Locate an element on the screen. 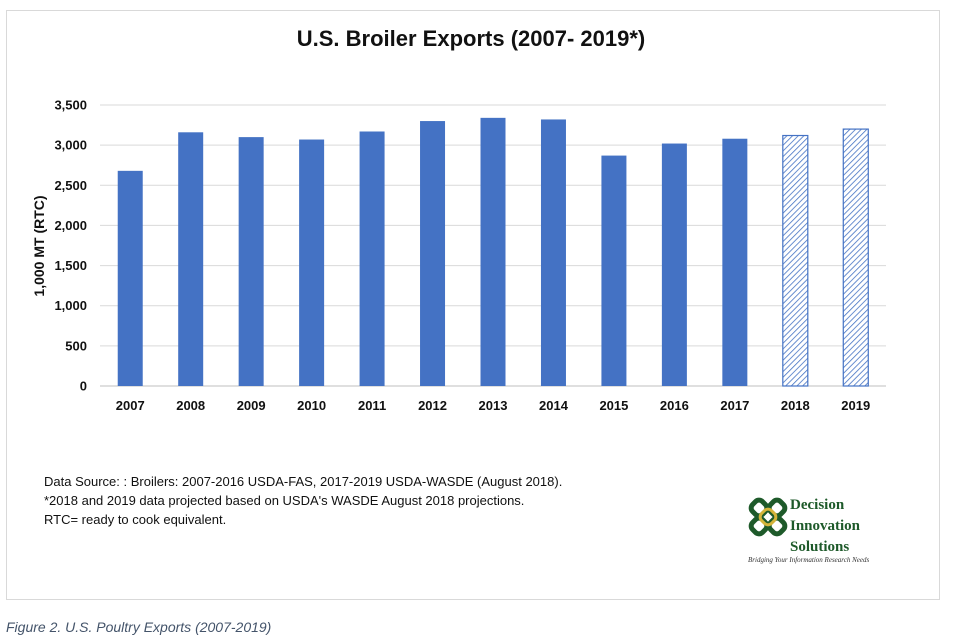 This screenshot has height=639, width=954. logo-line-2: Innovation is located at coordinates (825, 526).